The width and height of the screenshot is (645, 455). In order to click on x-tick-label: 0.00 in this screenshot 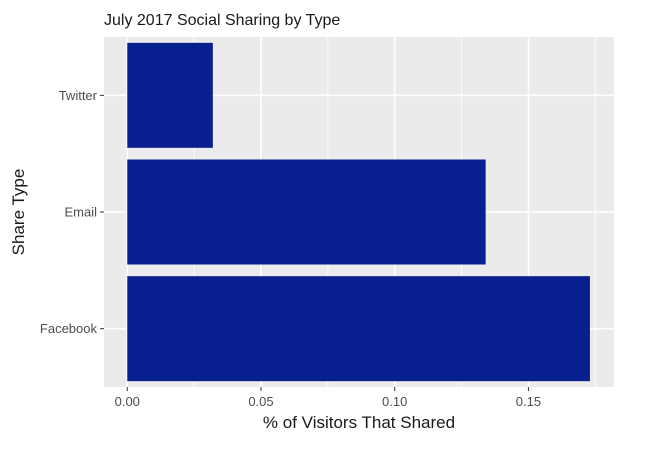, I will do `click(127, 401)`.